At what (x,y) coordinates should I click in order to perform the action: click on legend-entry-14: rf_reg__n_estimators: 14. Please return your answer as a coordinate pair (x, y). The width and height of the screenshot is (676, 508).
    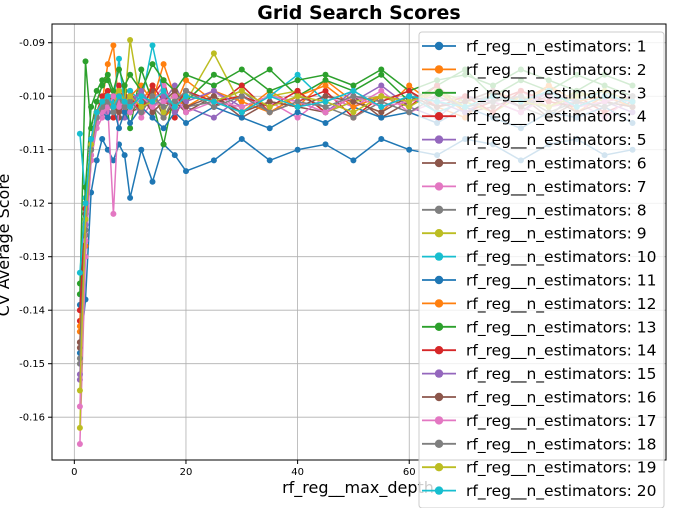
    Looking at the image, I should click on (539, 351).